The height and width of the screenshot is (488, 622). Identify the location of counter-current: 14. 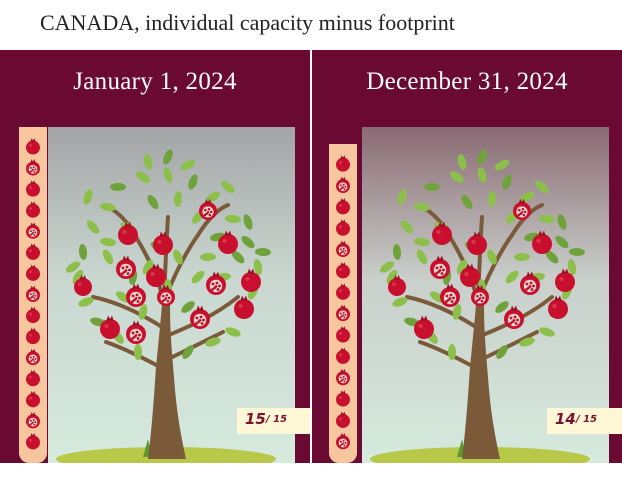
(565, 419).